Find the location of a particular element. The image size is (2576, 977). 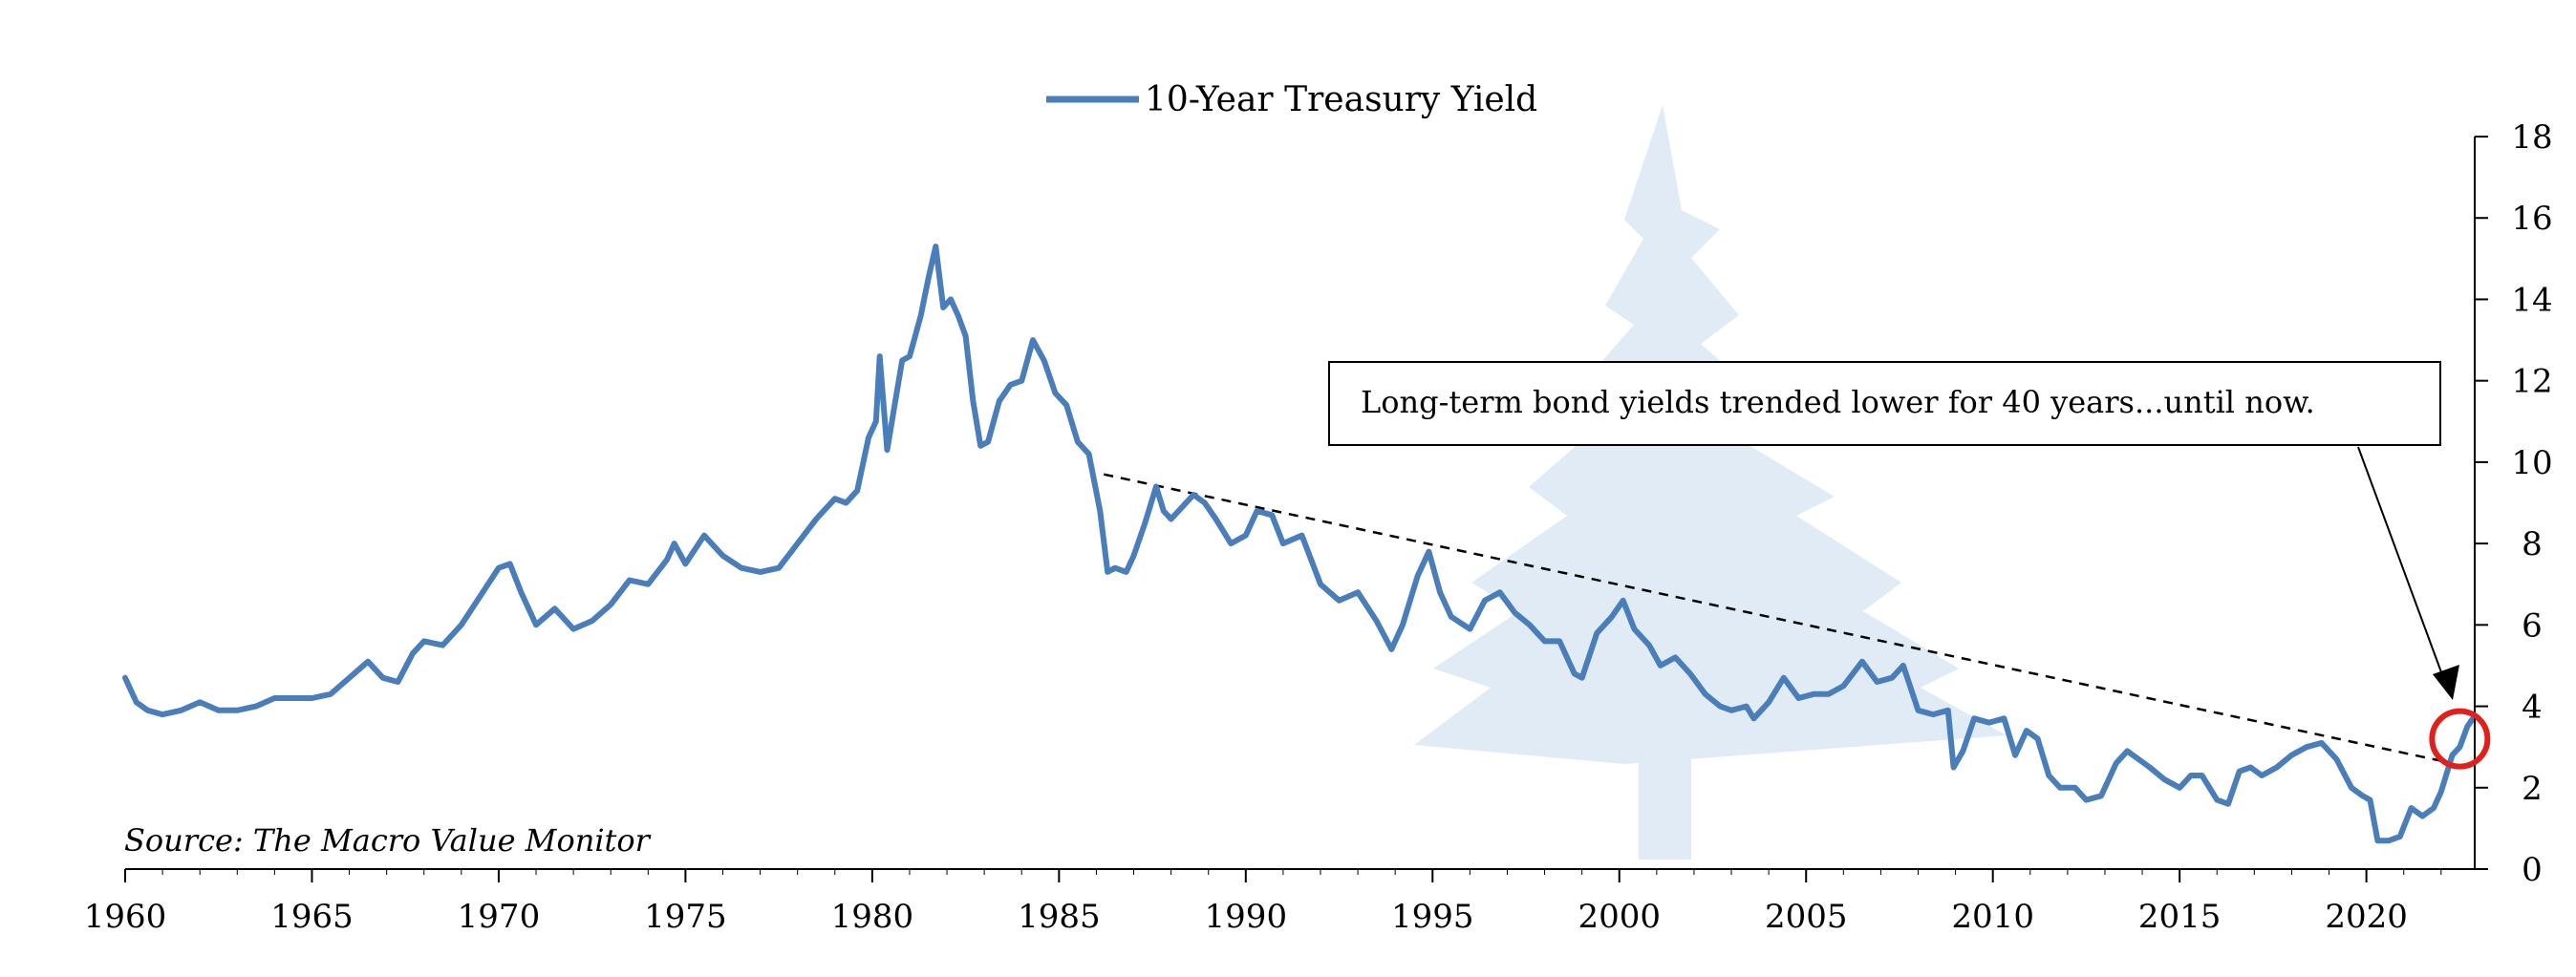

source-note: Source: The Macro Value Monitor is located at coordinates (388, 840).